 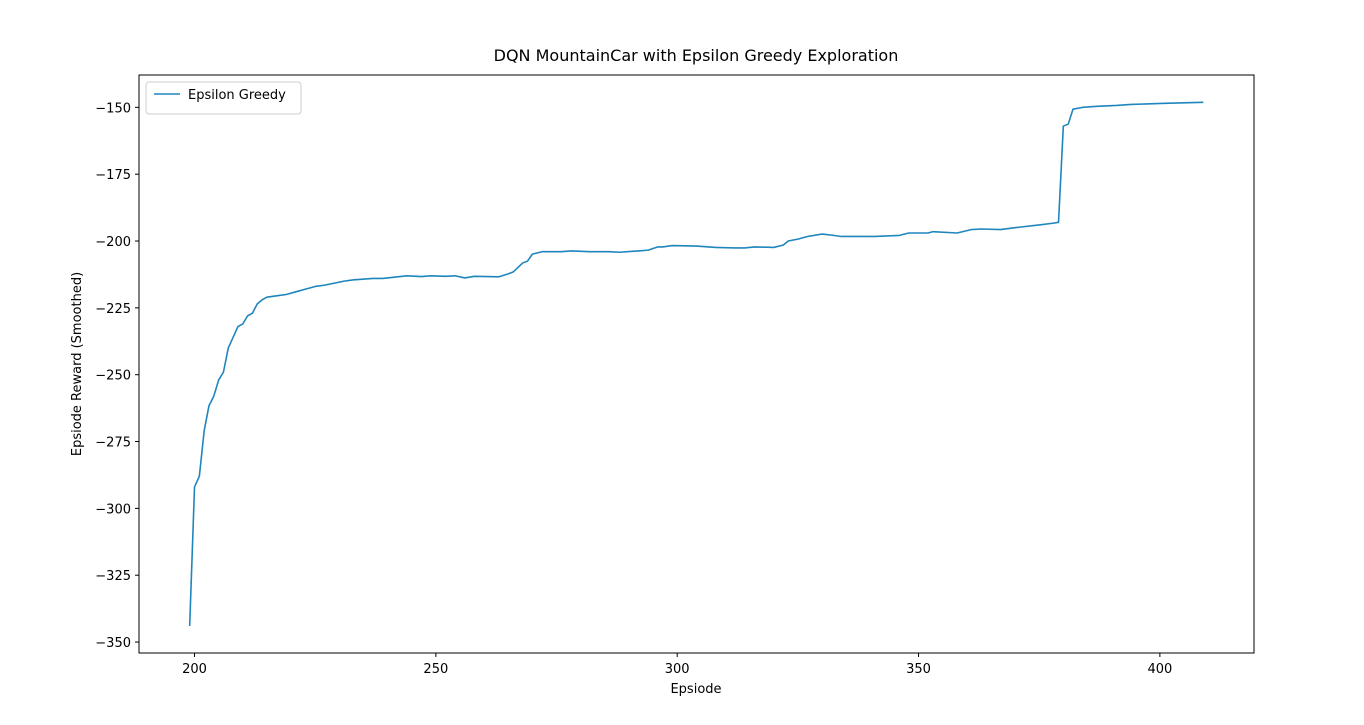 What do you see at coordinates (677, 669) in the screenshot?
I see `x-tick-label: 300` at bounding box center [677, 669].